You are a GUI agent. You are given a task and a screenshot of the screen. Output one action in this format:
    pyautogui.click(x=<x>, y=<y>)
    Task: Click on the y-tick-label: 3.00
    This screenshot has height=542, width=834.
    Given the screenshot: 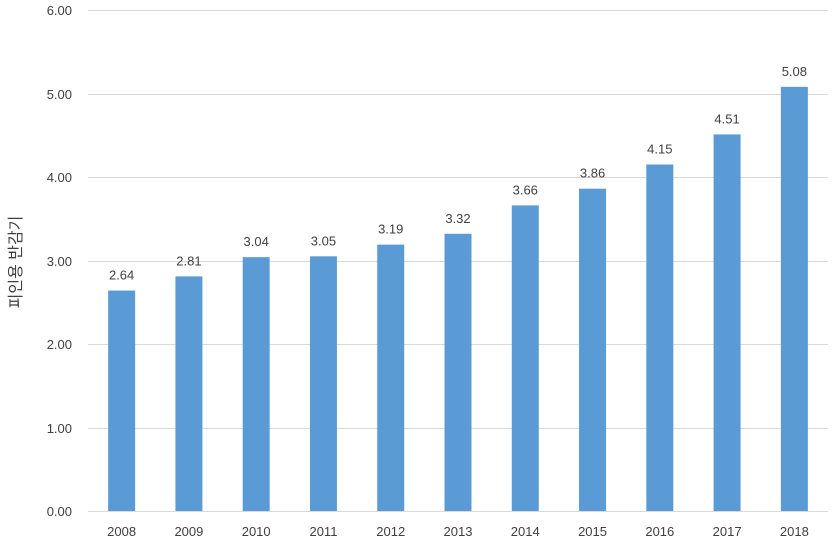 What is the action you would take?
    pyautogui.click(x=59, y=261)
    